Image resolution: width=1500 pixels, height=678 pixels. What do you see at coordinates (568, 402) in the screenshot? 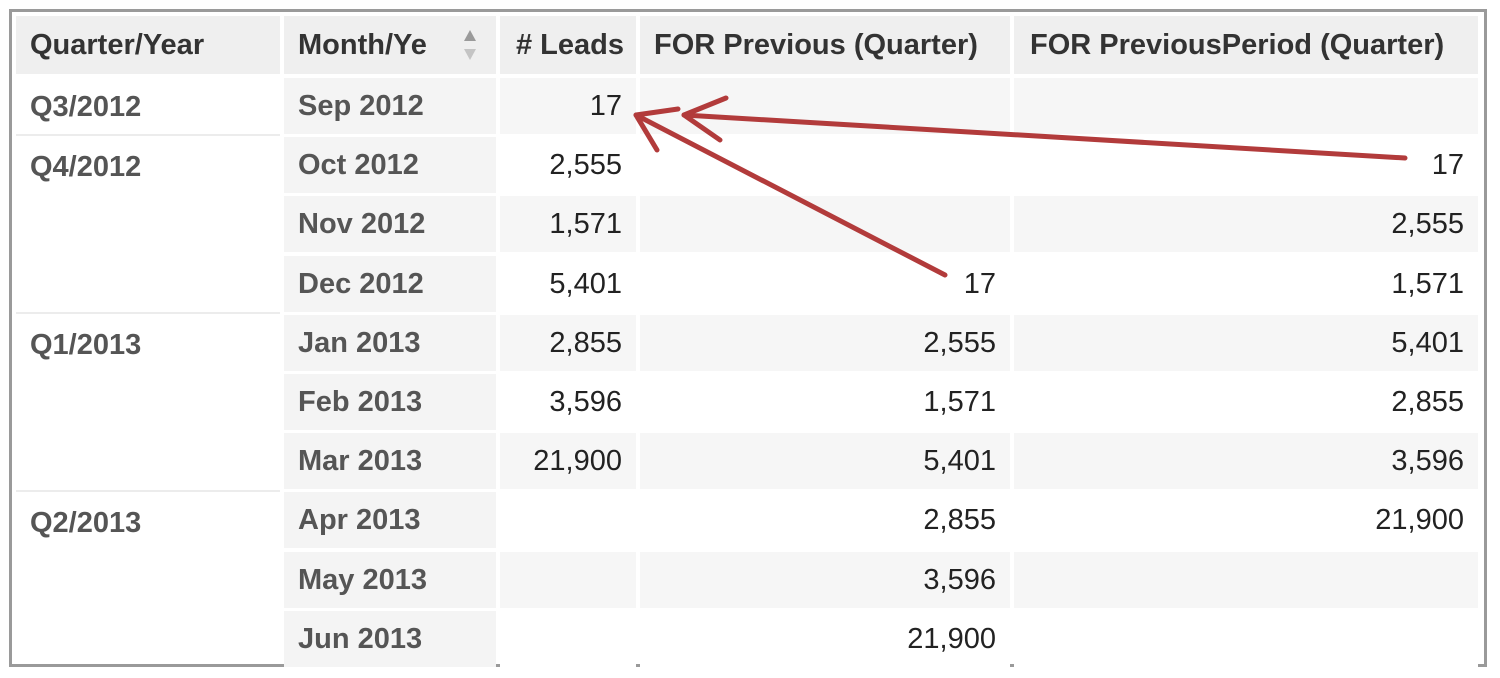
I see `leads-cell: 3,596` at bounding box center [568, 402].